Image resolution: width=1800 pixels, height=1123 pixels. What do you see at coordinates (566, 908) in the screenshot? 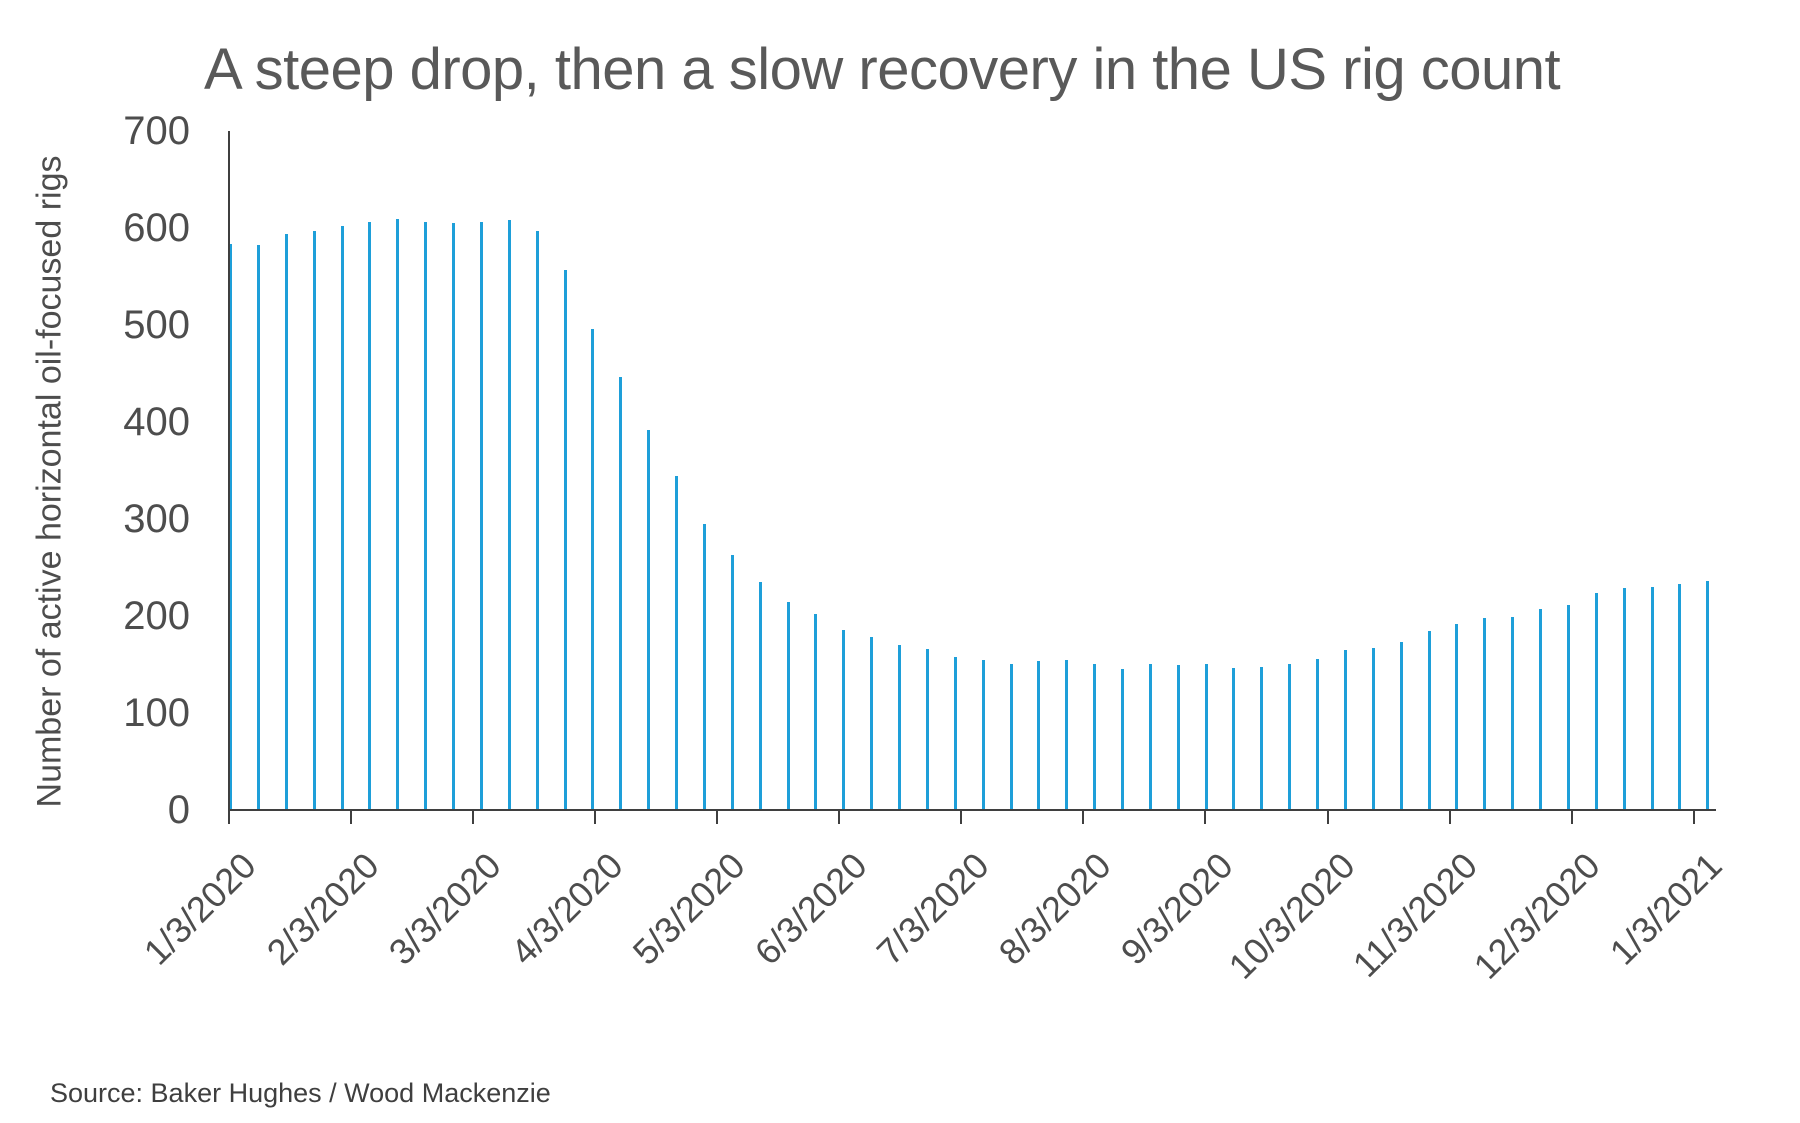
I see `x-tick-label: 4/3/2020` at bounding box center [566, 908].